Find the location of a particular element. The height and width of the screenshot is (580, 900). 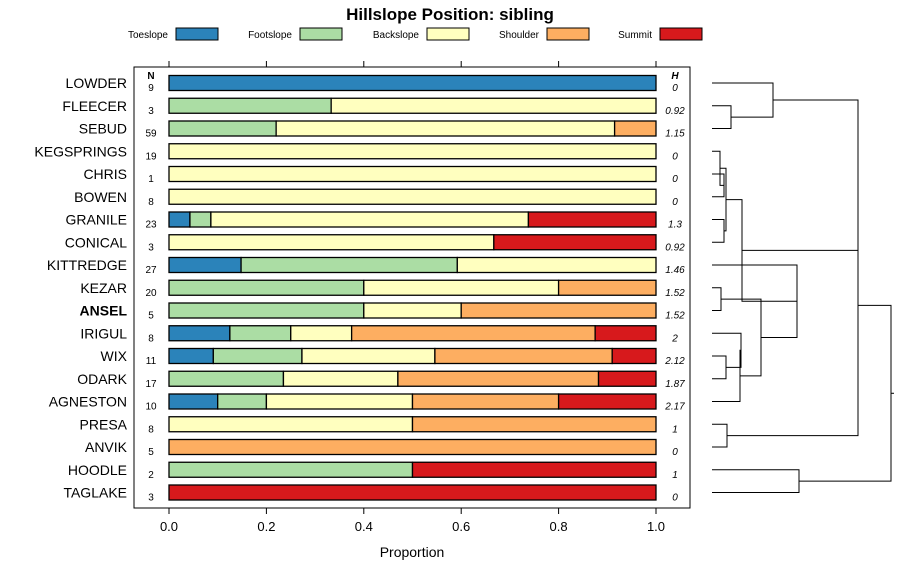

h-value: 1.15 is located at coordinates (675, 134).